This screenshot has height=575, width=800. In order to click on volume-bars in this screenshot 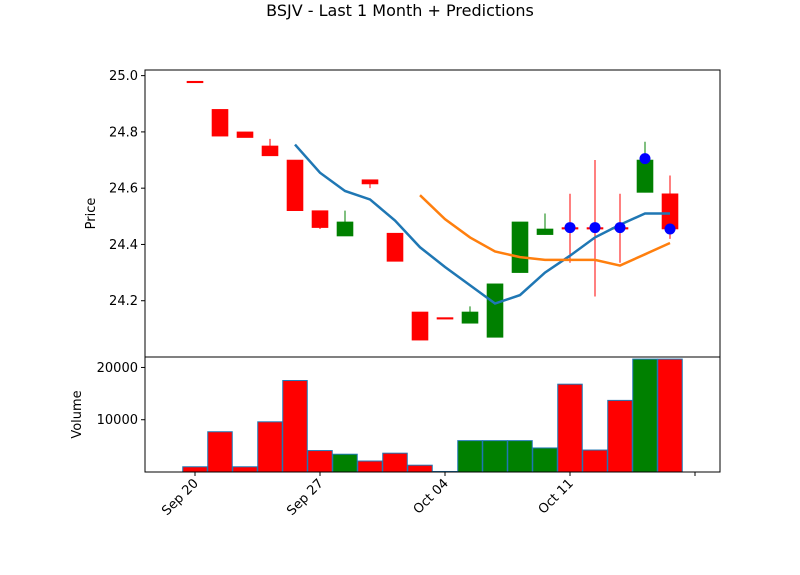, I will do `click(432, 415)`.